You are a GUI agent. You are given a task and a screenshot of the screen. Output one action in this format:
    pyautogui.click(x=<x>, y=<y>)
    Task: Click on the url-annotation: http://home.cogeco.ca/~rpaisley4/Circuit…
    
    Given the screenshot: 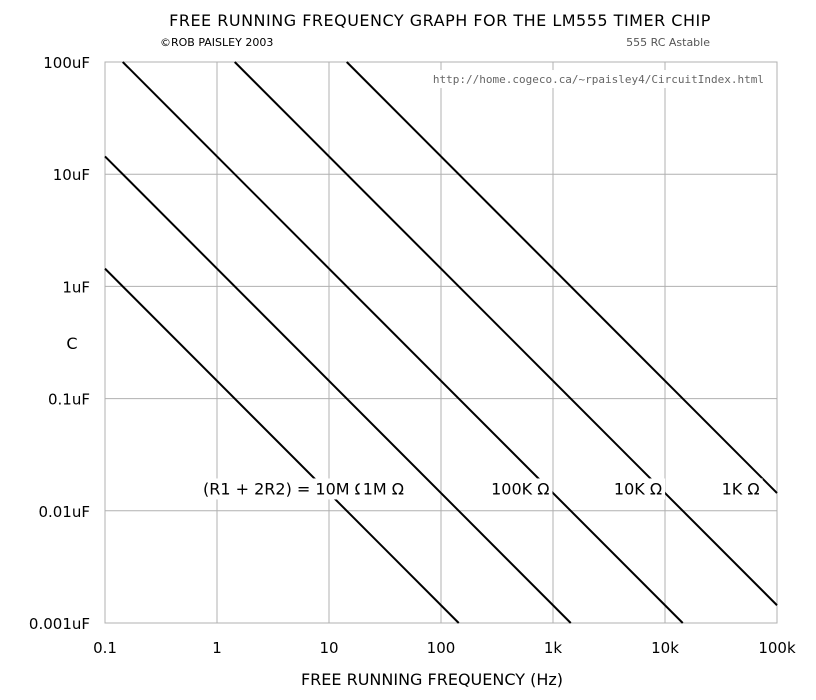 What is the action you would take?
    pyautogui.click(x=598, y=79)
    